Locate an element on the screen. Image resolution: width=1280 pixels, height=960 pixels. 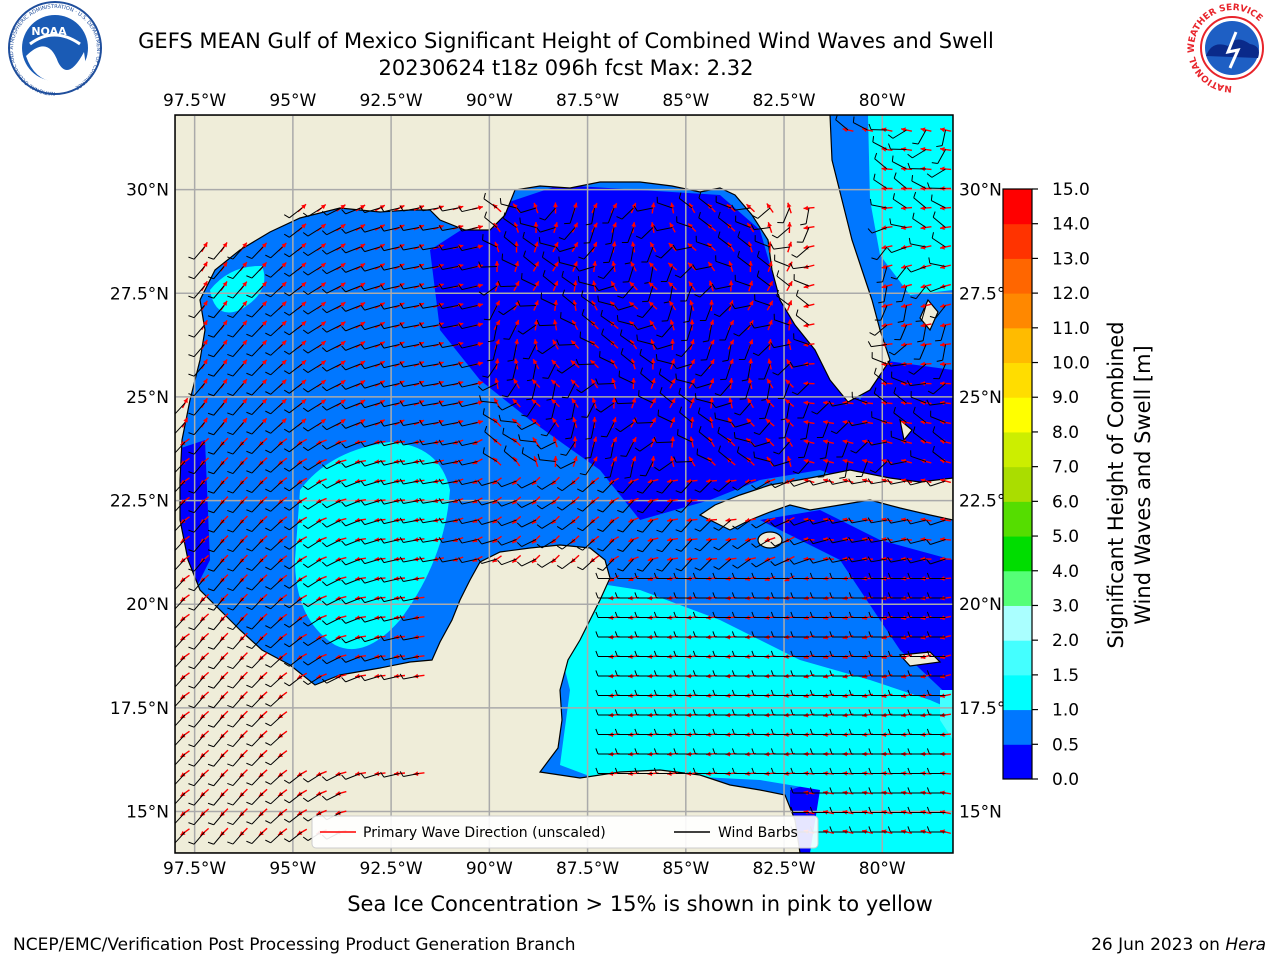
lon-label-top: 82.5°W is located at coordinates (783, 101).